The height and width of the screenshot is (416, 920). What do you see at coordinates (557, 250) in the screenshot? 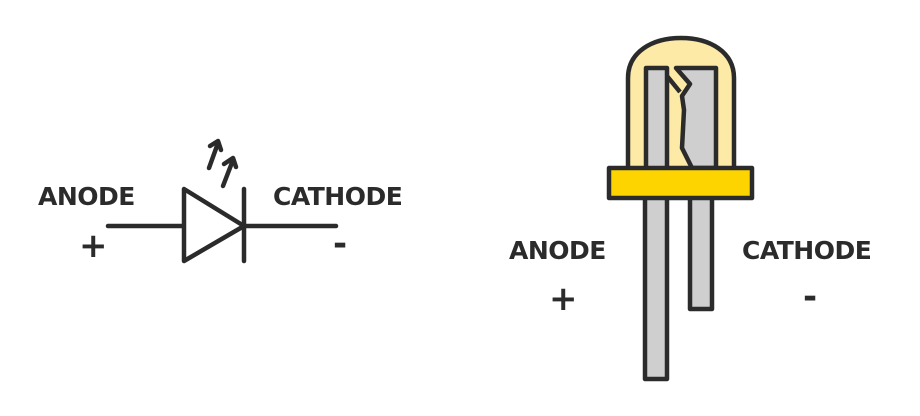
I see `physical-anode-label: ANODE` at bounding box center [557, 250].